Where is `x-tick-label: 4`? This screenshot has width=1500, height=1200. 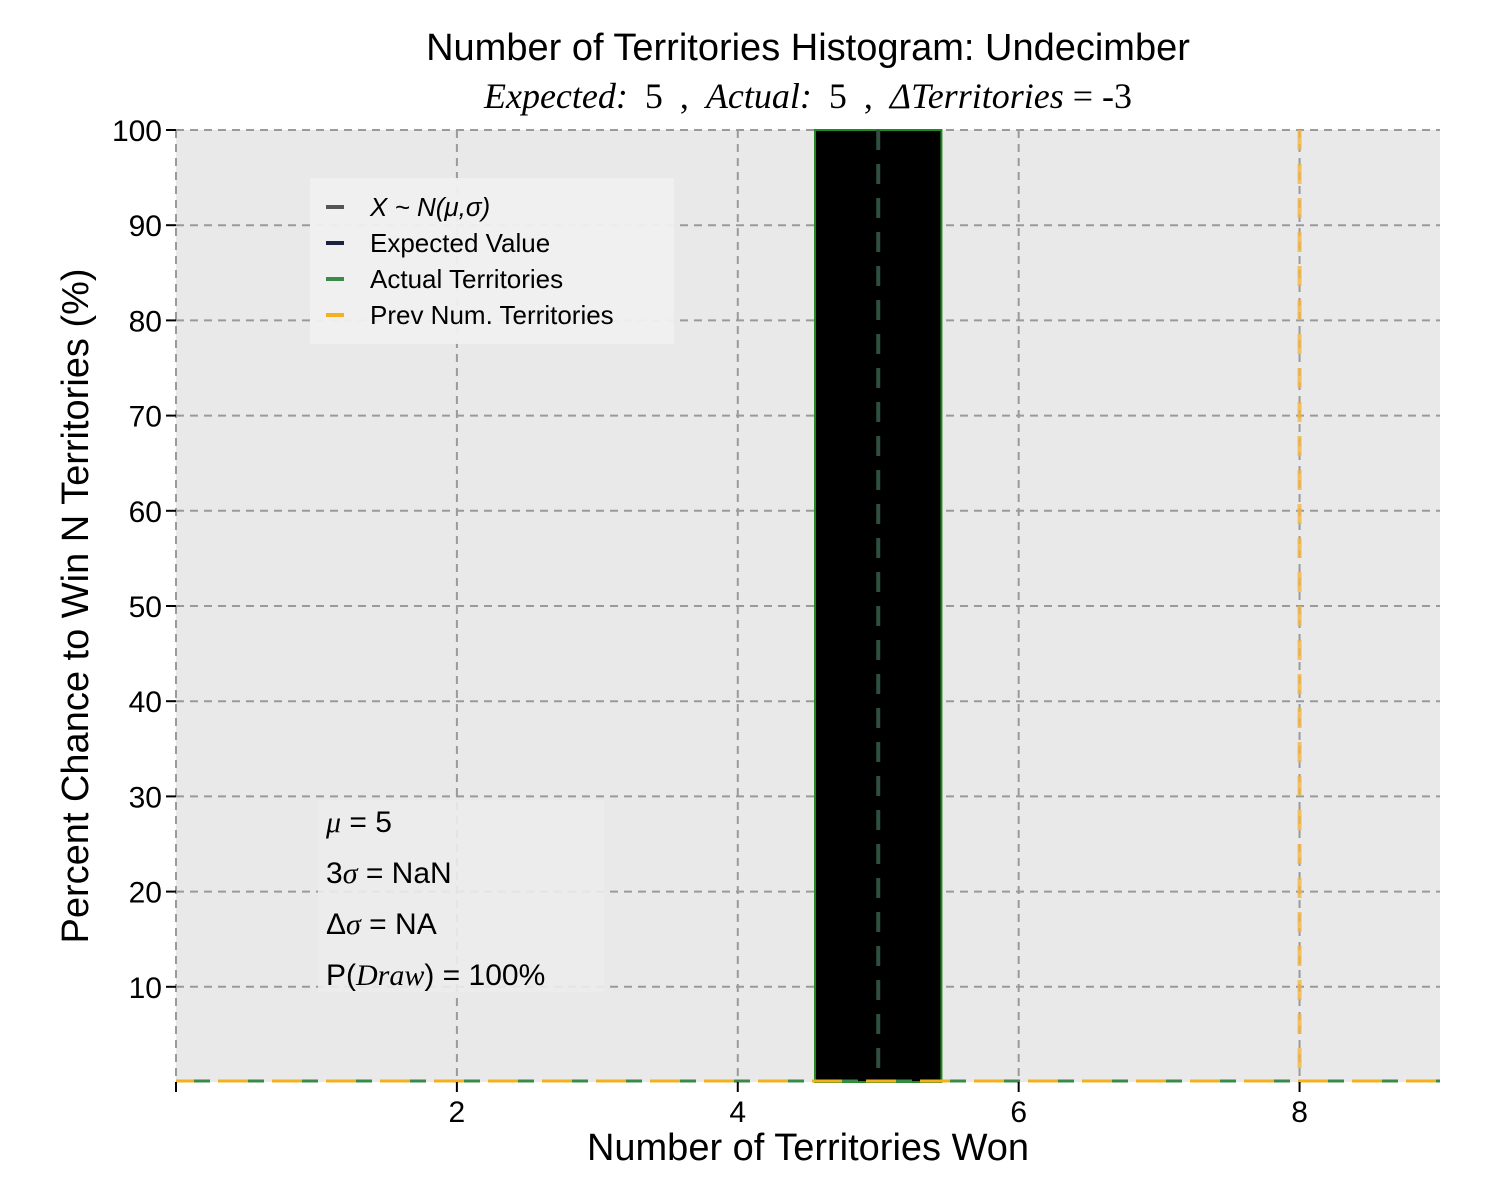
x-tick-label: 4 is located at coordinates (737, 1112).